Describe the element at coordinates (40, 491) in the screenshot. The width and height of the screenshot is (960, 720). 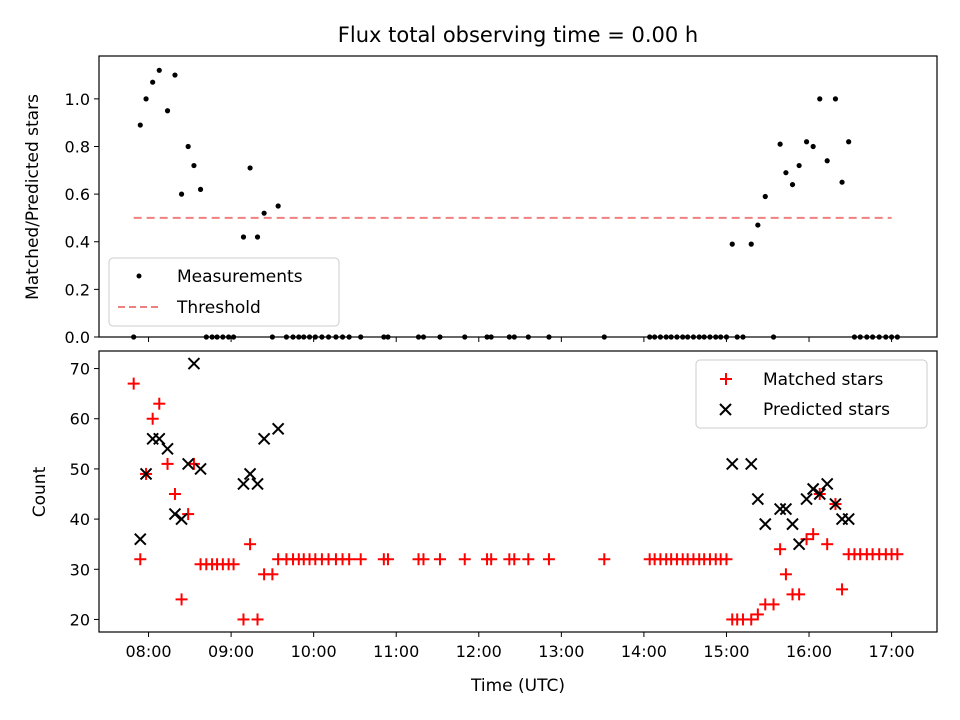
I see `bottom-y-axis-label: Count` at that location.